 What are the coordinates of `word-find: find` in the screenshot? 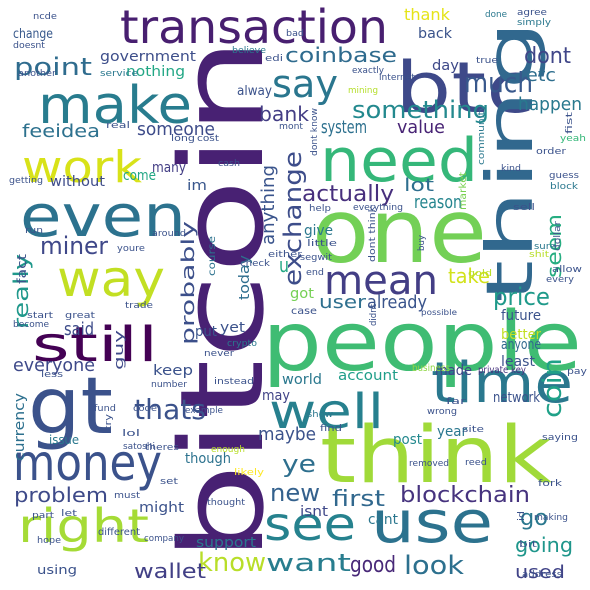 It's located at (331, 429).